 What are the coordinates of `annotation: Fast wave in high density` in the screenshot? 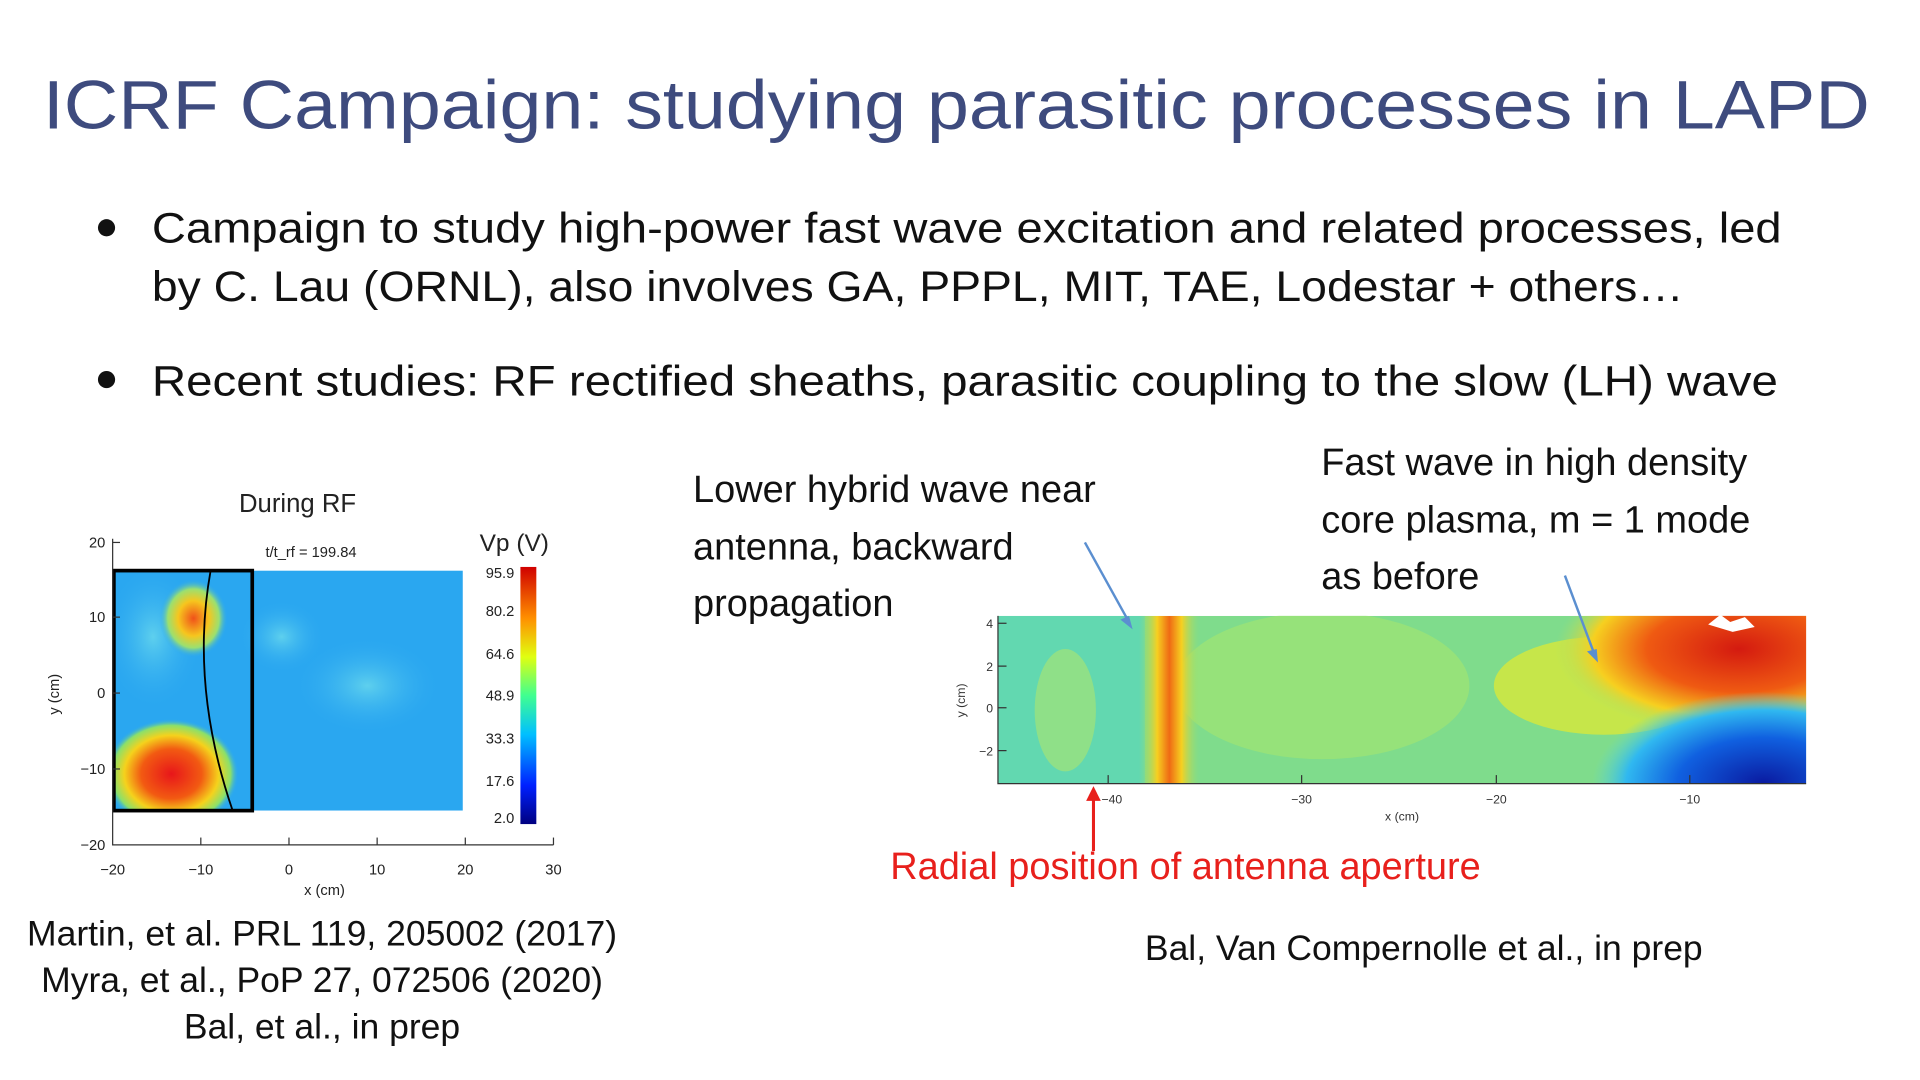 It's located at (1534, 463).